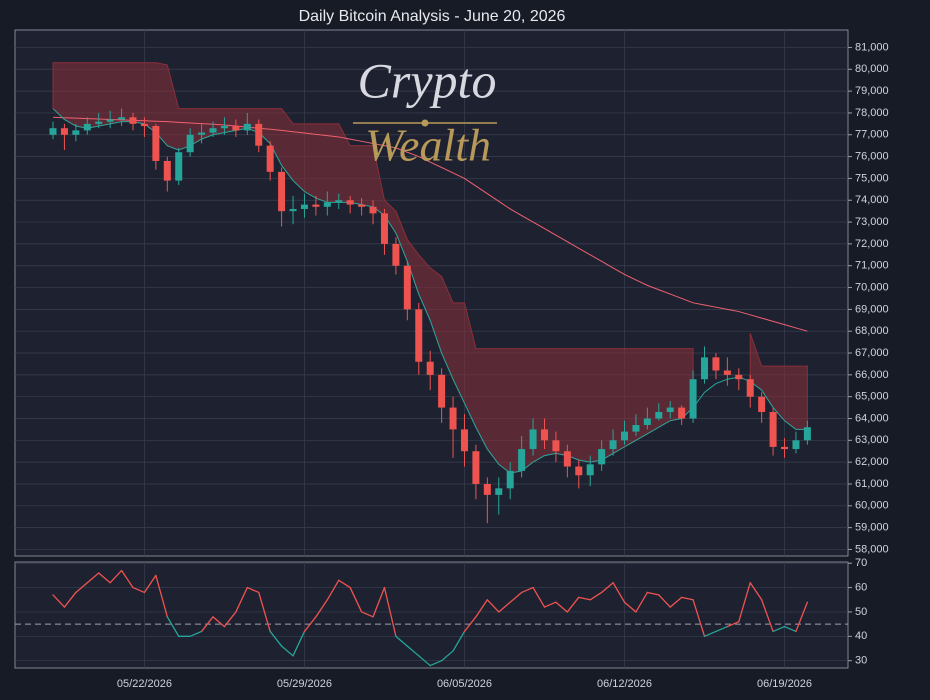 Image resolution: width=930 pixels, height=700 pixels. Describe the element at coordinates (872, 331) in the screenshot. I see `y-tick-label: 68,000` at that location.